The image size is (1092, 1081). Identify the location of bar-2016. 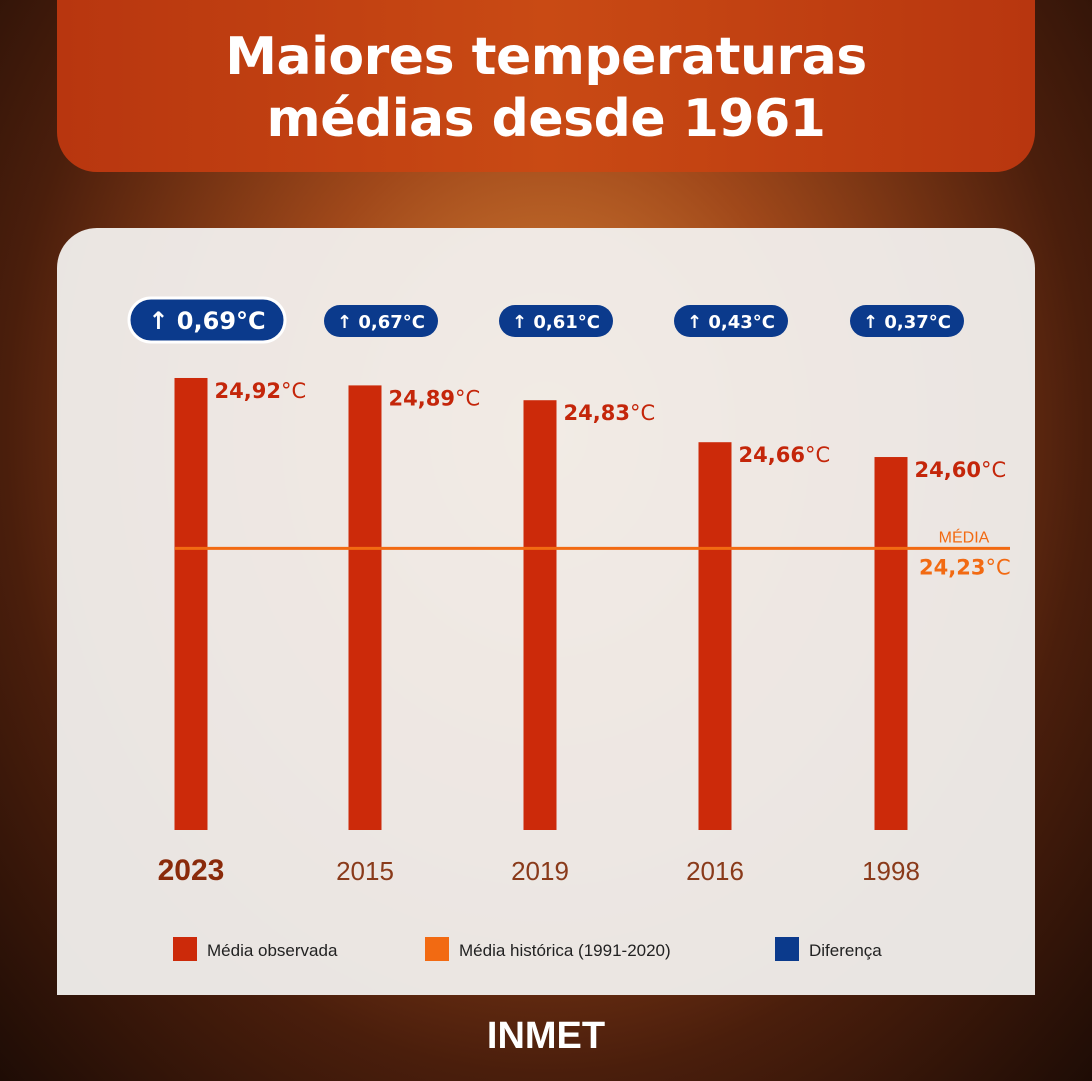
(715, 636).